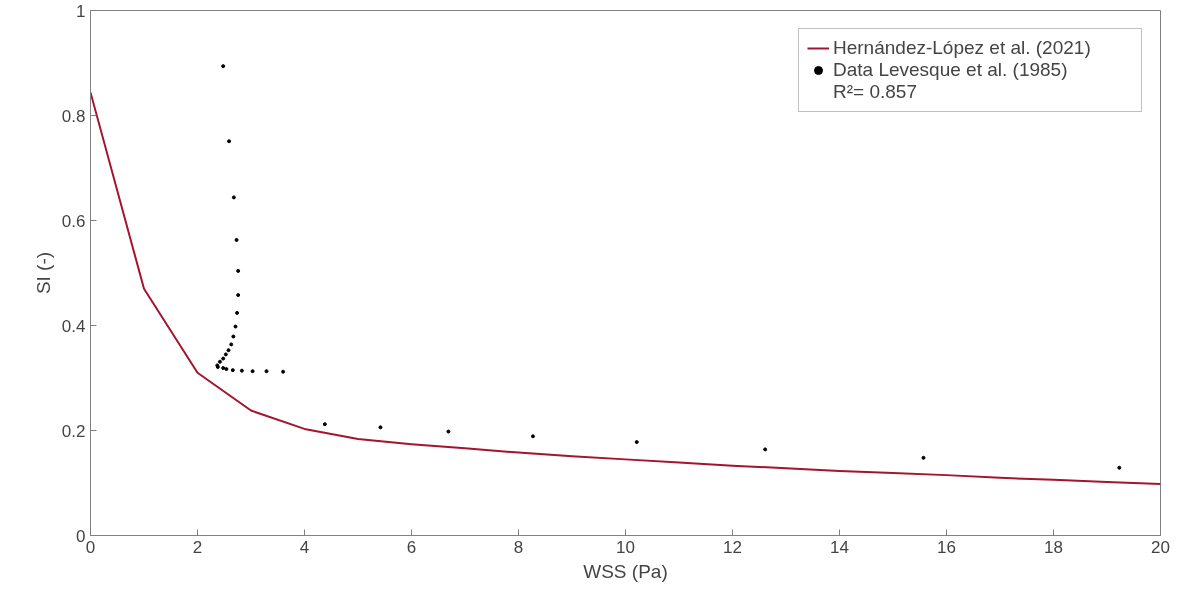 The image size is (1183, 608). Describe the element at coordinates (73, 116) in the screenshot. I see `y-tick-label: 0.8` at that location.